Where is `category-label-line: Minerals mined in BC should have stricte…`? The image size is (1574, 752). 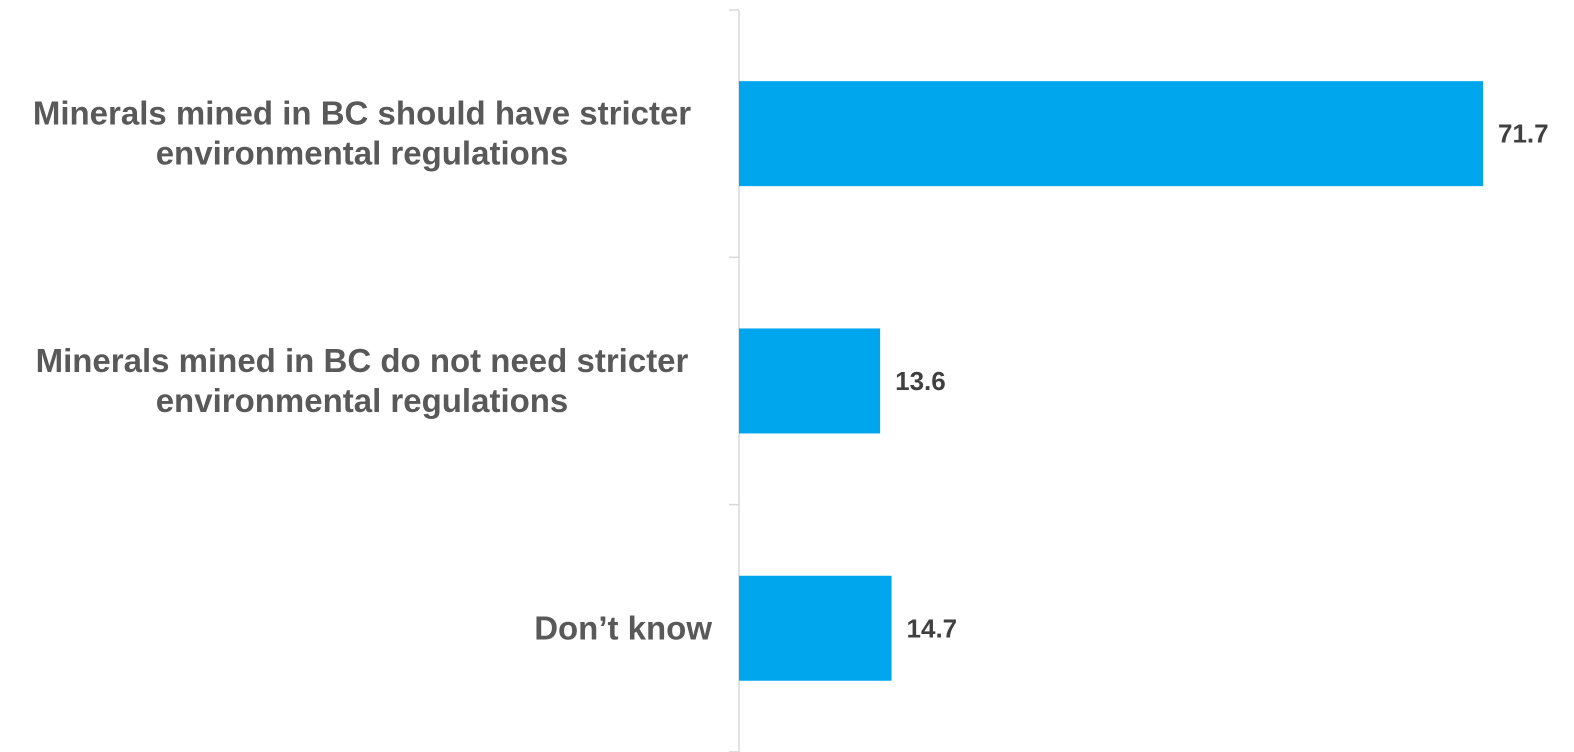
category-label-line: Minerals mined in BC should have stricte… is located at coordinates (362, 113).